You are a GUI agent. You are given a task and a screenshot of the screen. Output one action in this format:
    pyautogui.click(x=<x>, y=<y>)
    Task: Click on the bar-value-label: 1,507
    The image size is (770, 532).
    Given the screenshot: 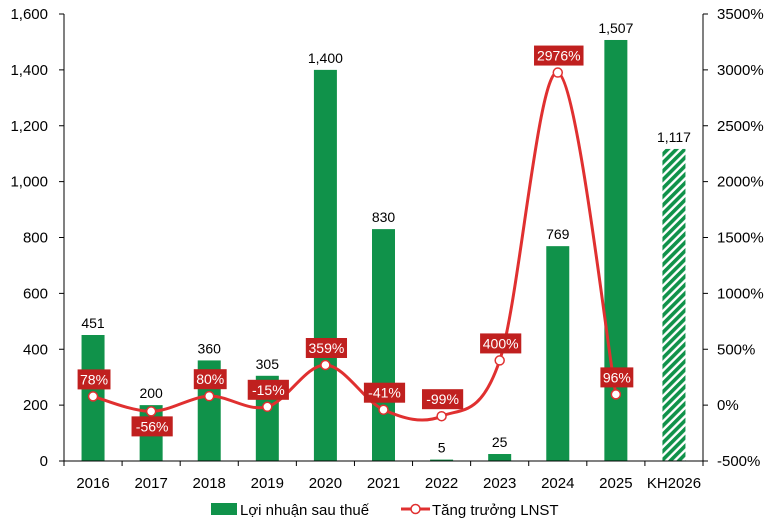 What is the action you would take?
    pyautogui.click(x=615, y=28)
    